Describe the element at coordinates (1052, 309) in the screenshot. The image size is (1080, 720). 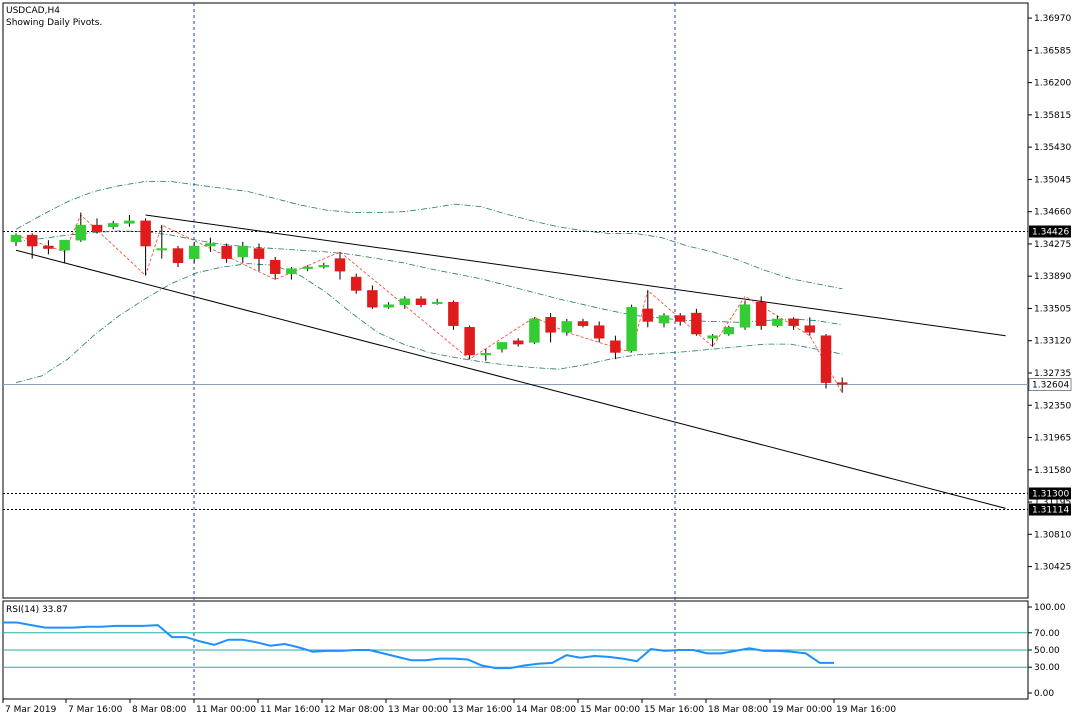
I see `price-tick-label-9: 1.33505` at that location.